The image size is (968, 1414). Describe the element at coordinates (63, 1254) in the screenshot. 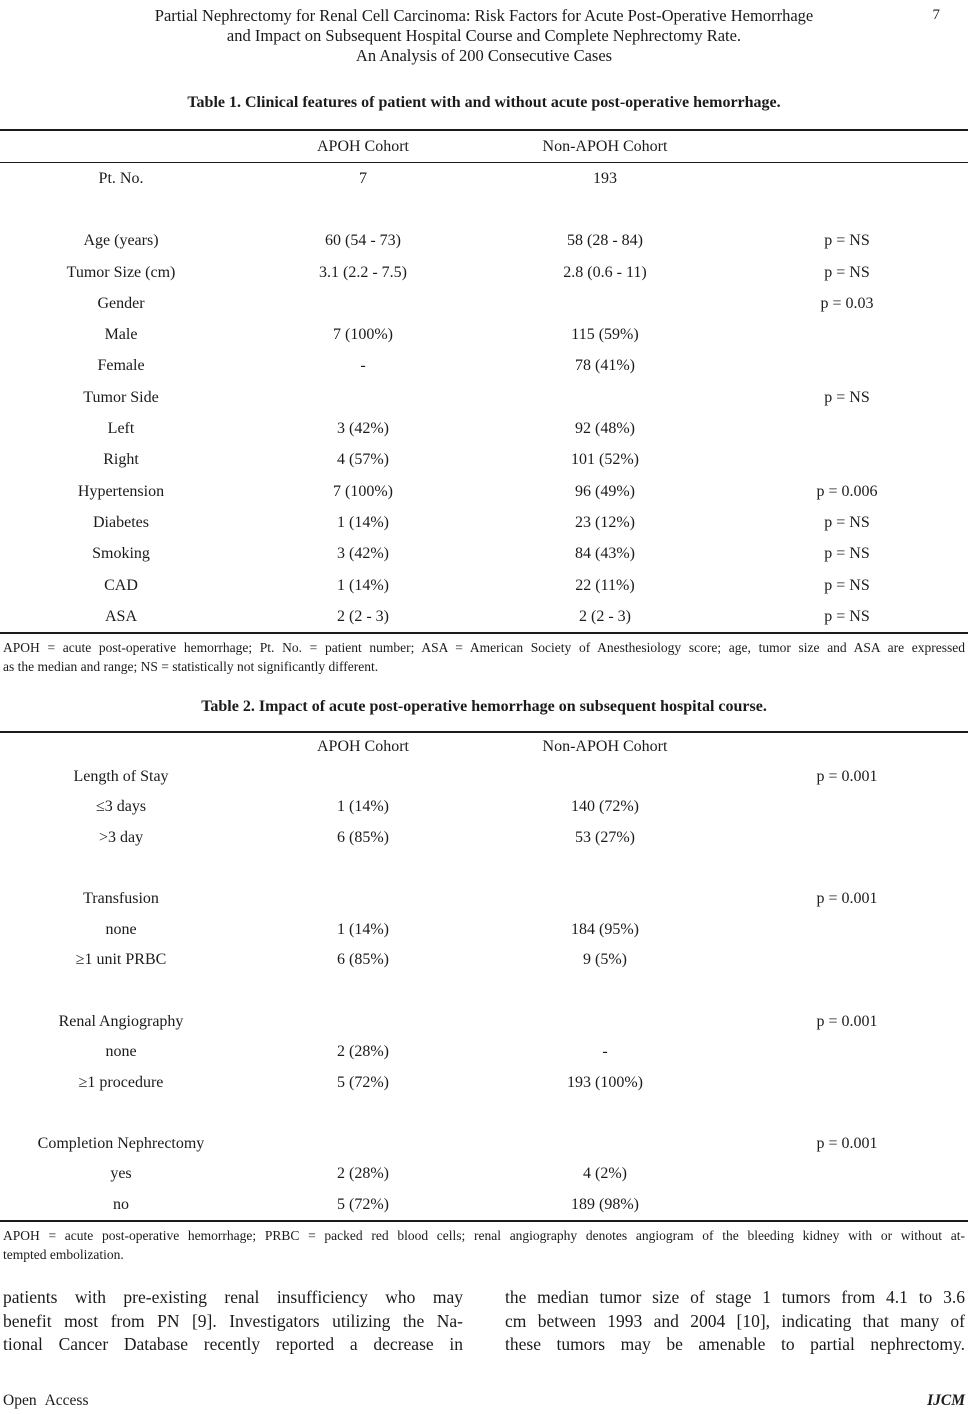

I see `table2-footnote-line-2: tempted embolization.` at that location.